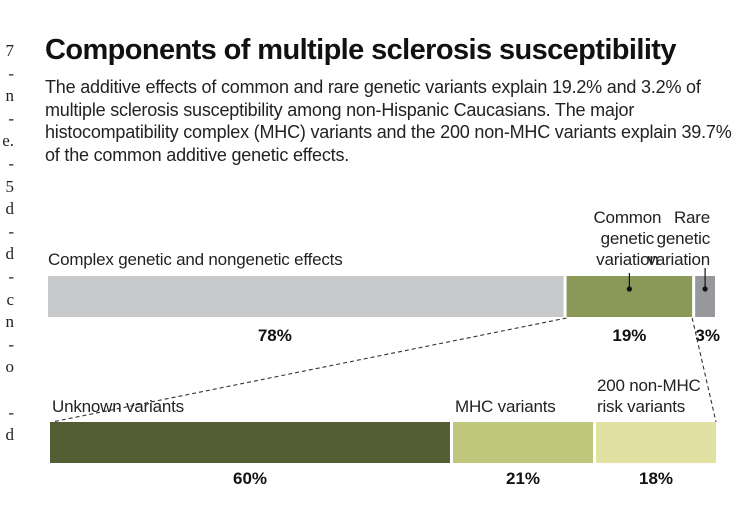 The width and height of the screenshot is (750, 524). What do you see at coordinates (649, 385) in the screenshot?
I see `category-label-non-mhc: 200 non-MHC` at bounding box center [649, 385].